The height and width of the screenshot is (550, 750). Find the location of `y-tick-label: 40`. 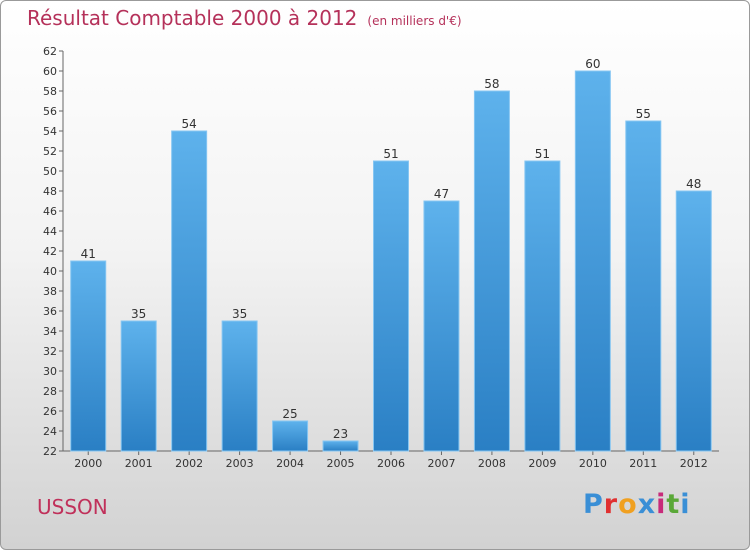

y-tick-label: 40 is located at coordinates (50, 271).